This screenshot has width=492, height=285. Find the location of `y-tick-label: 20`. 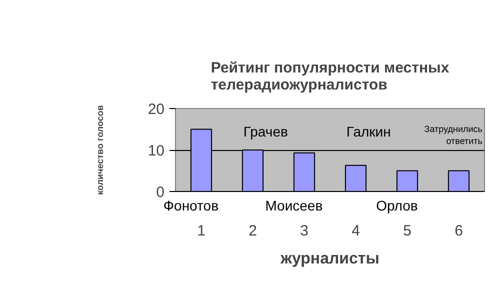

y-tick-label: 20 is located at coordinates (156, 109).